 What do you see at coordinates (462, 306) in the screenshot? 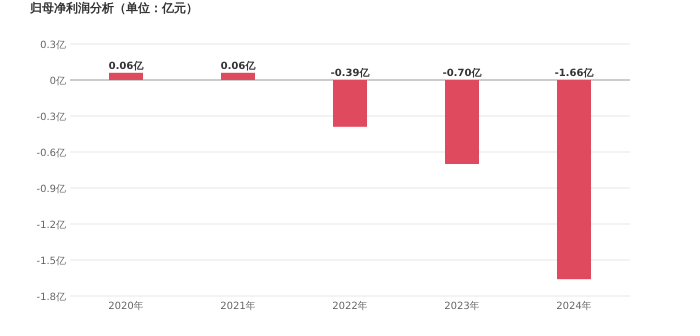
I see `x-tick-label: 2023年` at bounding box center [462, 306].